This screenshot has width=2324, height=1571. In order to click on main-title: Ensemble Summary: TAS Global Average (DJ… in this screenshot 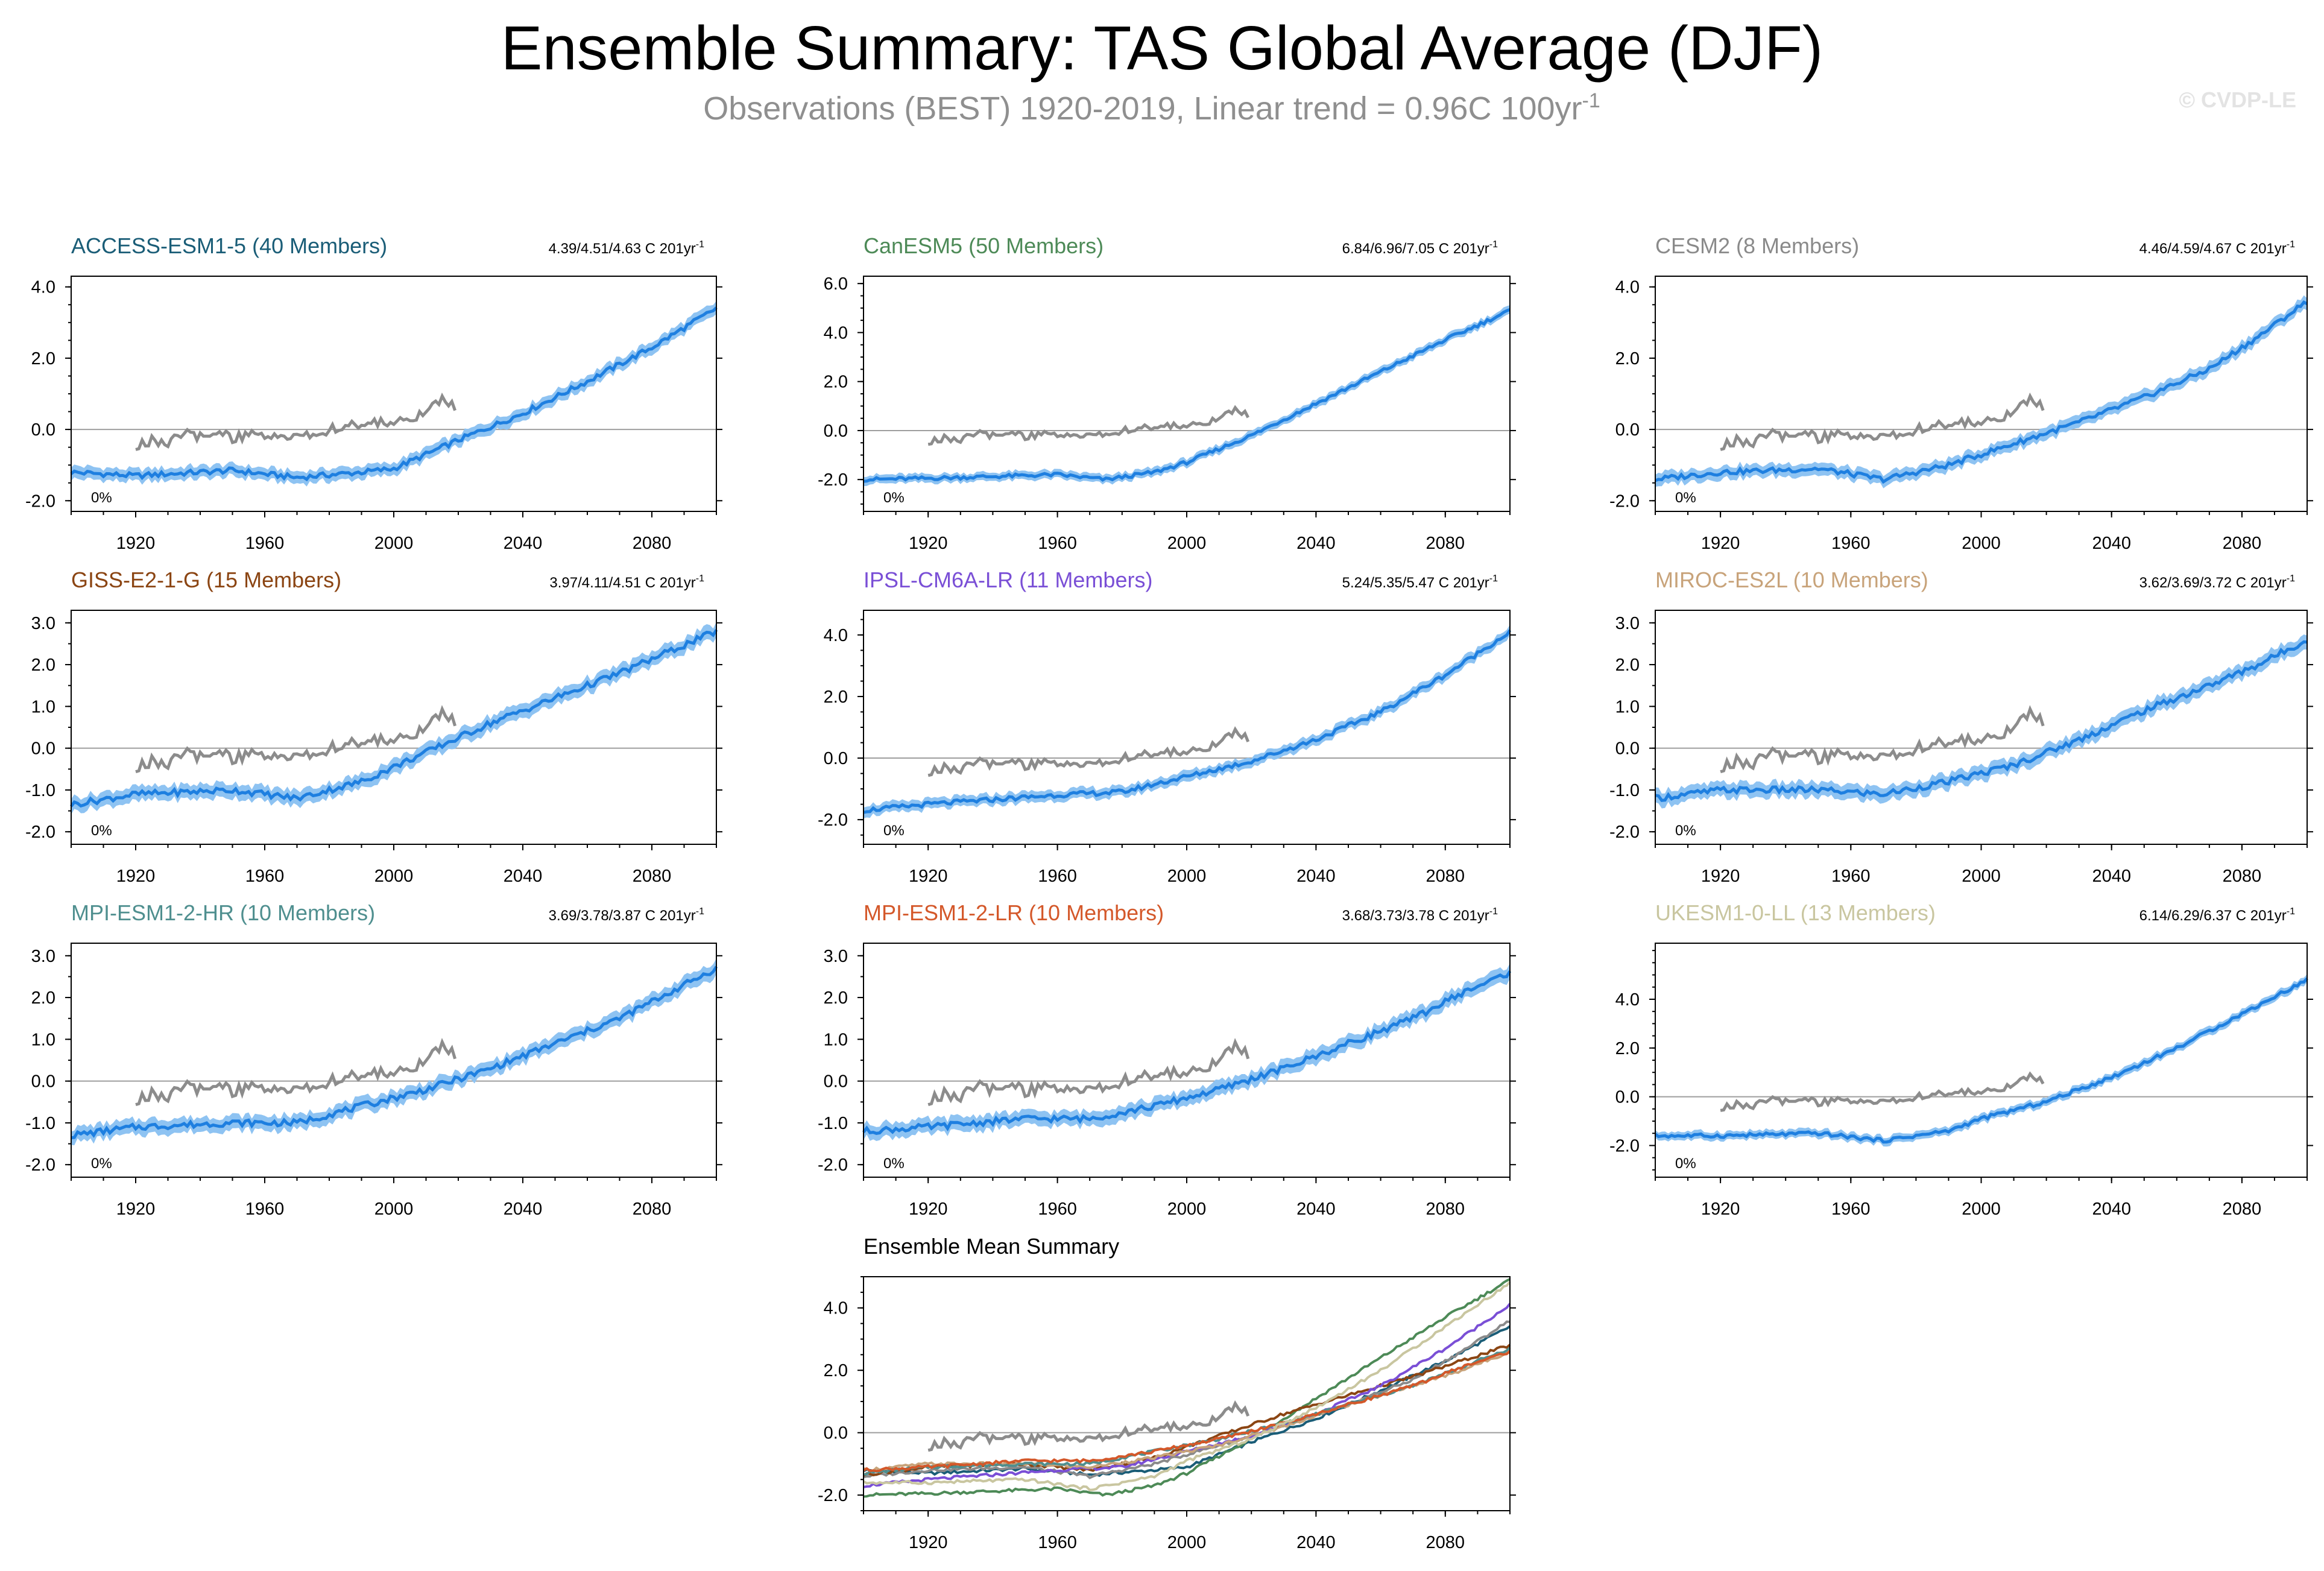, I will do `click(1162, 48)`.